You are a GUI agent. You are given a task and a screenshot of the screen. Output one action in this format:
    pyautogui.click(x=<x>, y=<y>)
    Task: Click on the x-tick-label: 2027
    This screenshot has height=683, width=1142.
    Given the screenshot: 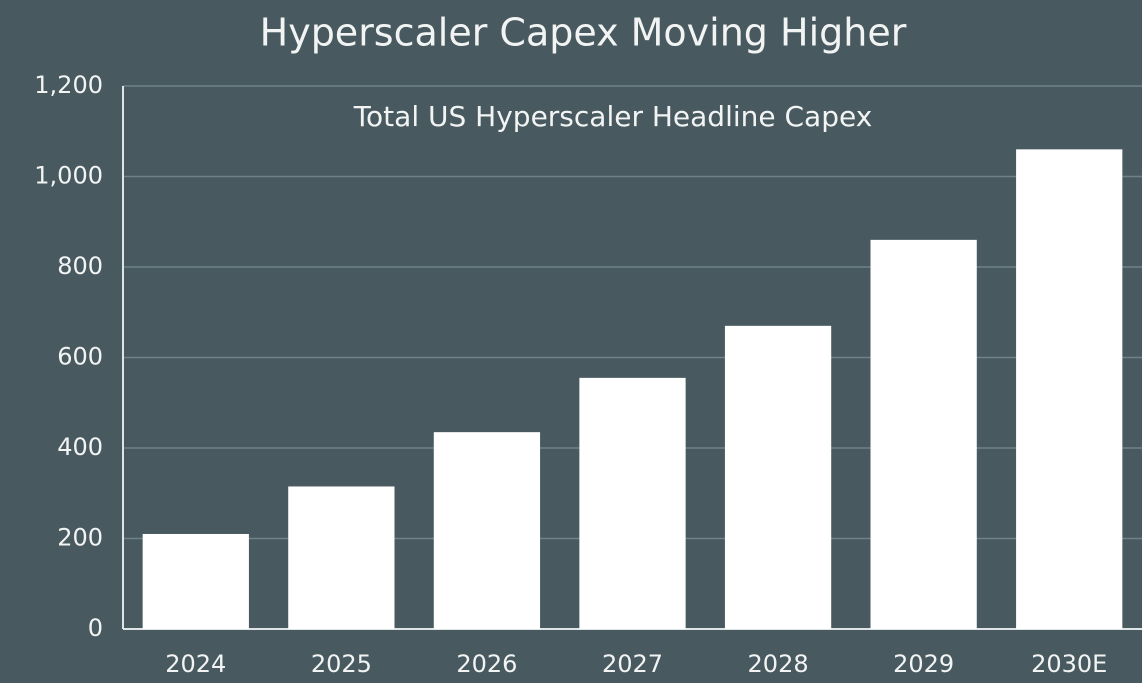 What is the action you would take?
    pyautogui.click(x=632, y=664)
    